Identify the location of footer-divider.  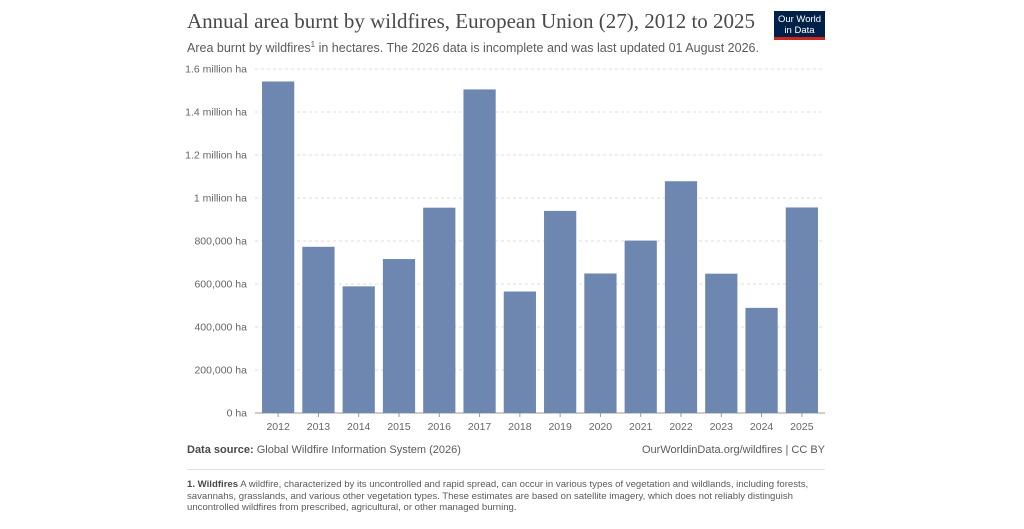
(506, 469).